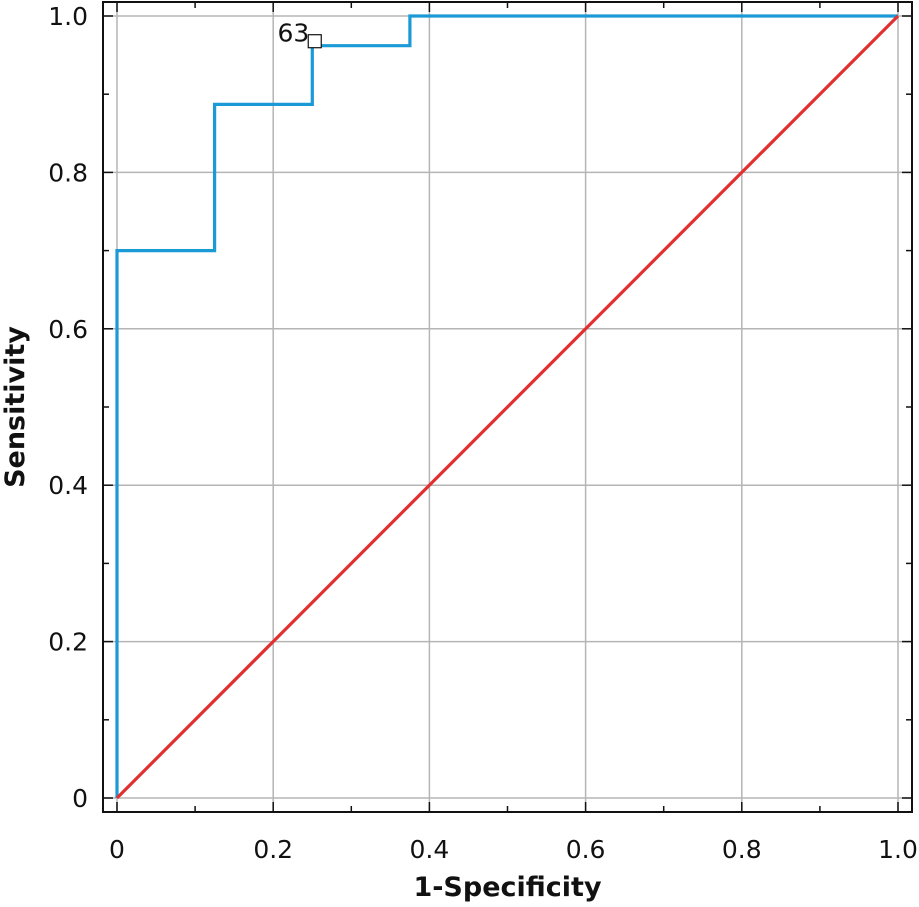 The width and height of the screenshot is (919, 907). Describe the element at coordinates (742, 849) in the screenshot. I see `x-tick-label: 0.8` at that location.